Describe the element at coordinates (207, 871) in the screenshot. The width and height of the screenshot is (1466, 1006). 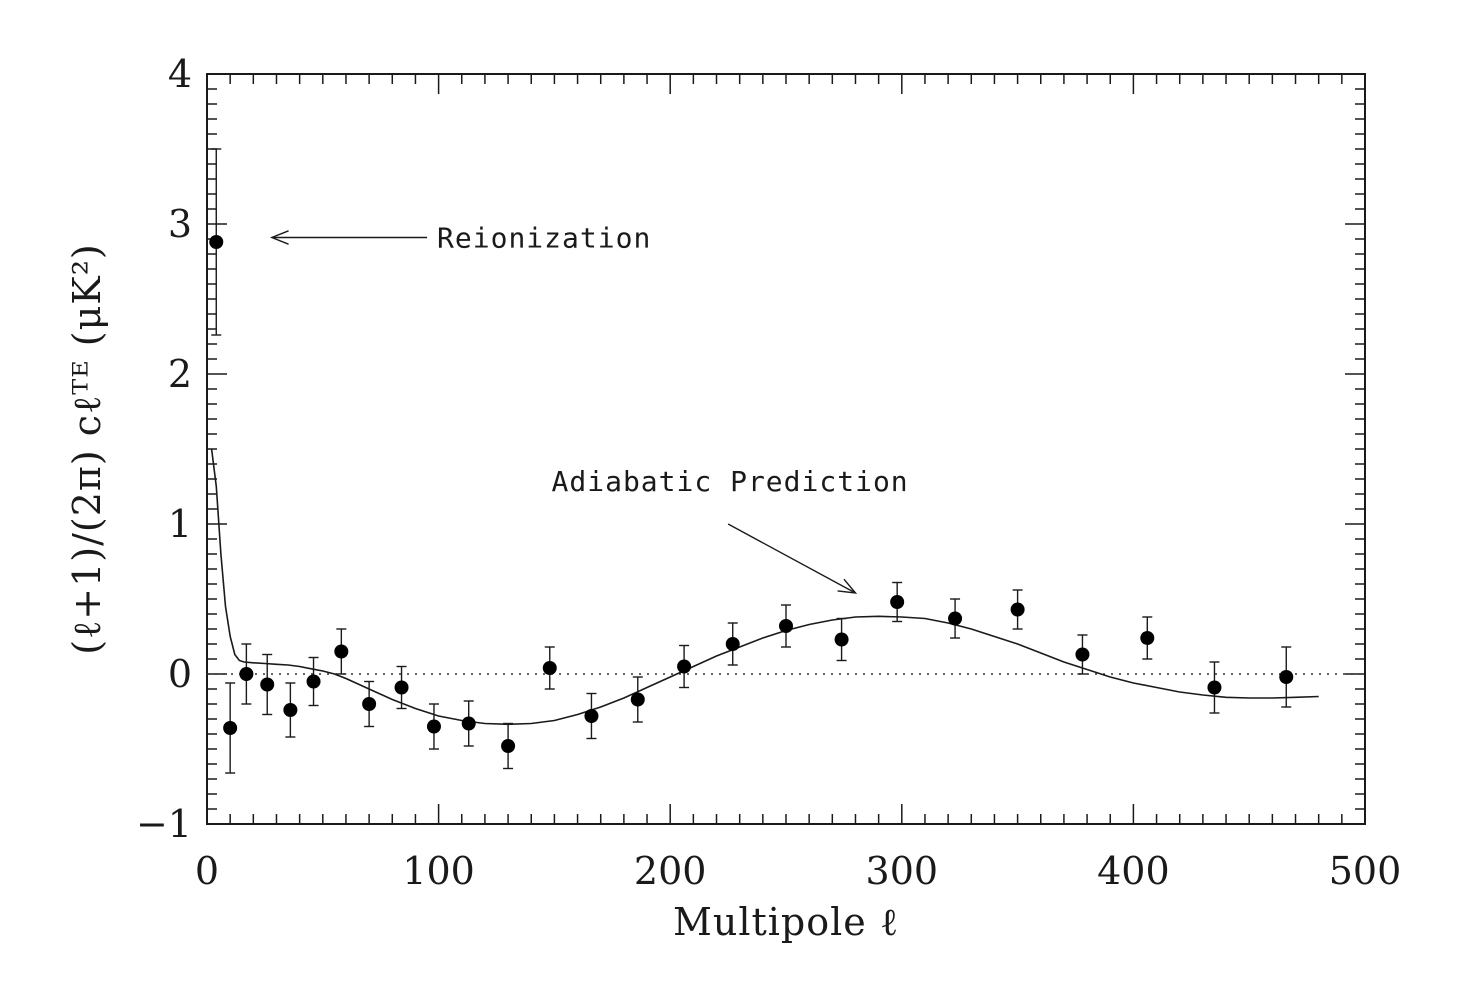
I see `x-tick-label: 0` at that location.